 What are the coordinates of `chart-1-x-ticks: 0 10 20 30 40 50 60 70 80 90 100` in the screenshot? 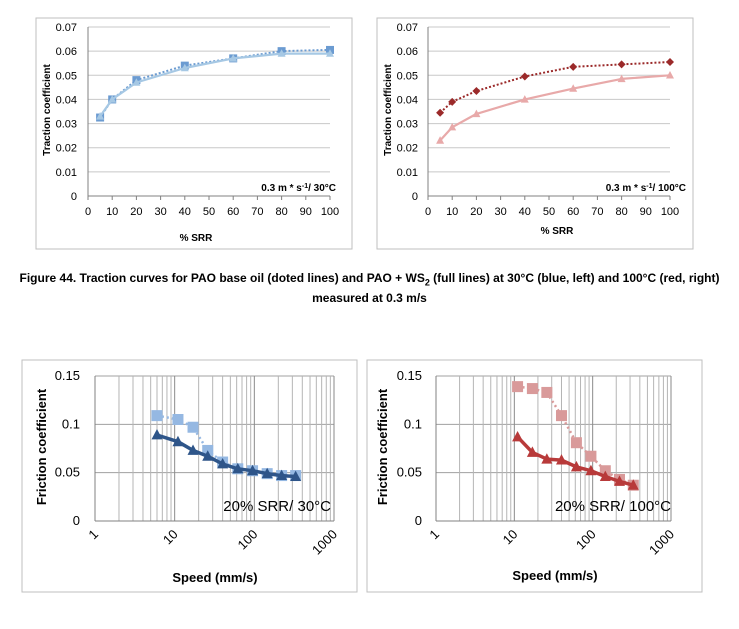 It's located at (212, 212).